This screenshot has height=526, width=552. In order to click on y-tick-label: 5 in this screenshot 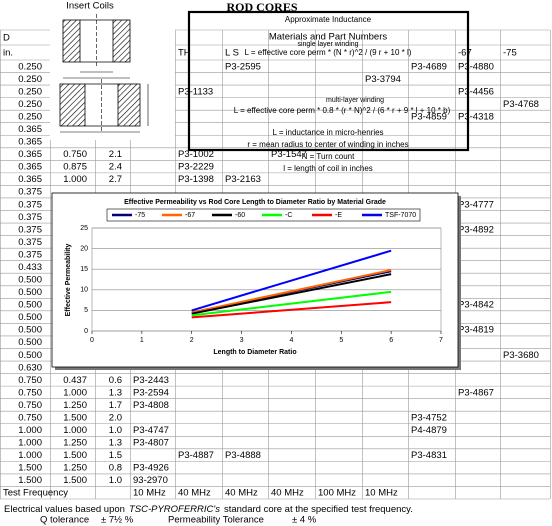, I will do `click(86, 310)`.